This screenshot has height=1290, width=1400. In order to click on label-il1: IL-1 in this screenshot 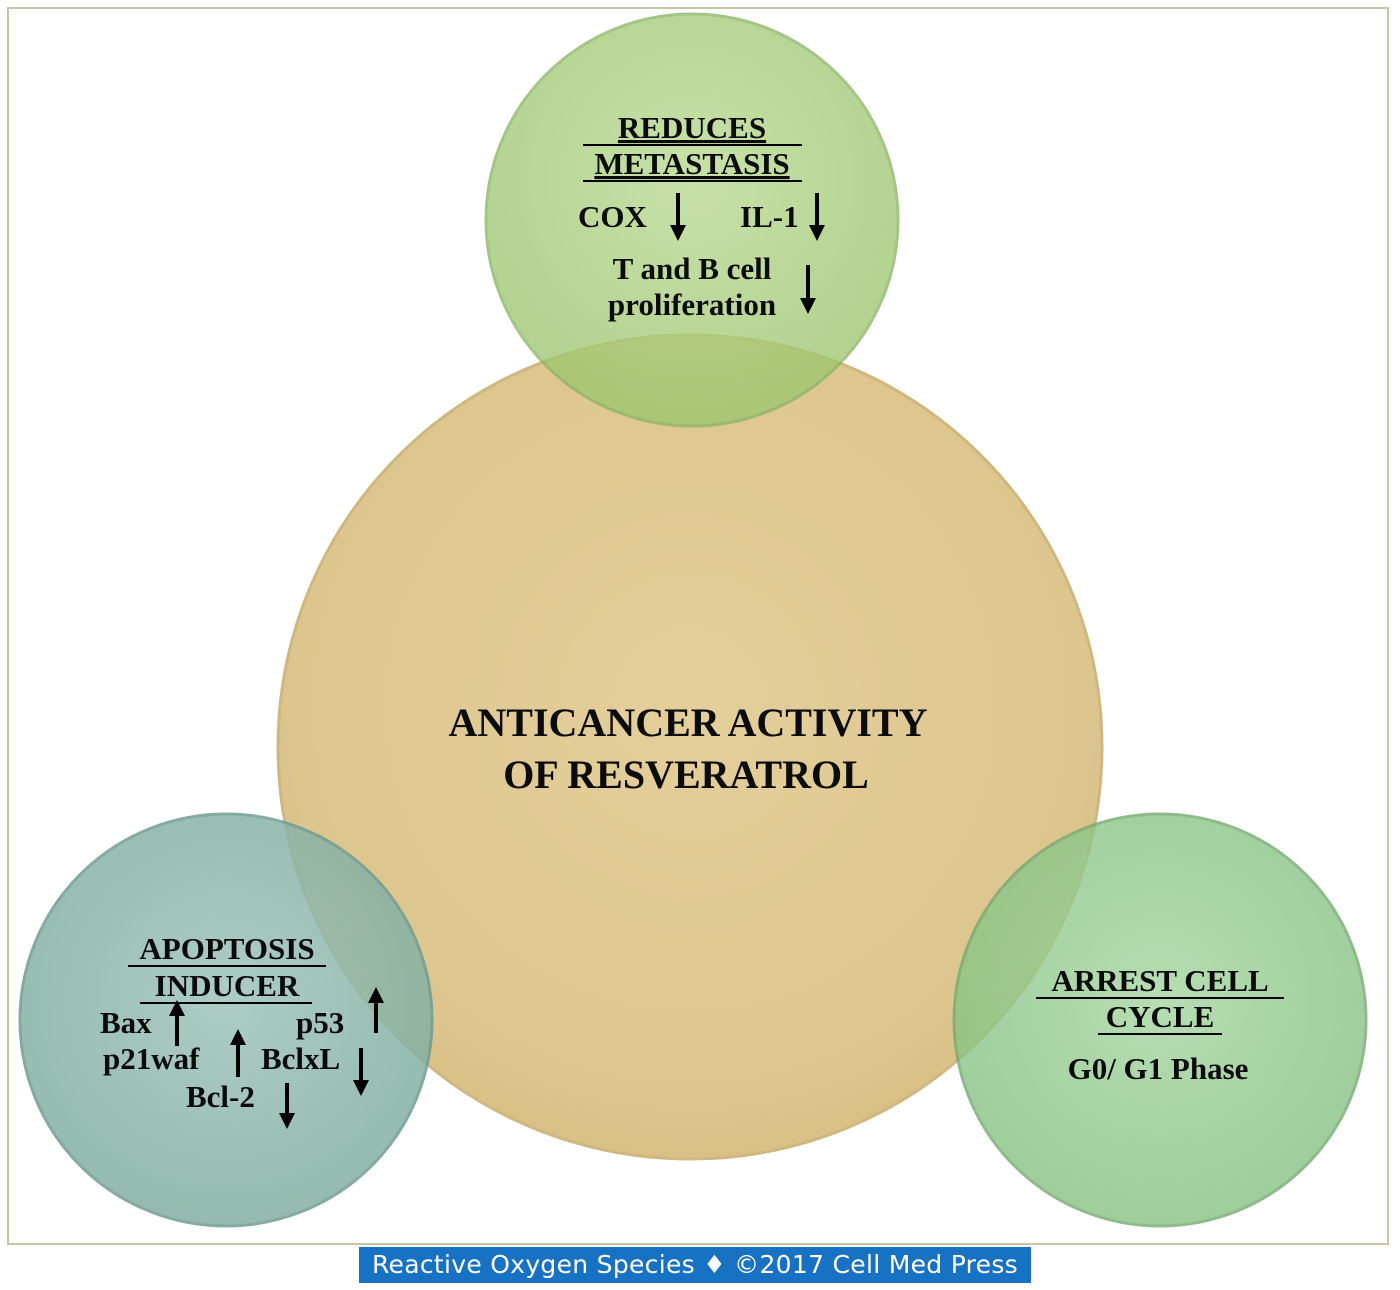, I will do `click(769, 216)`.